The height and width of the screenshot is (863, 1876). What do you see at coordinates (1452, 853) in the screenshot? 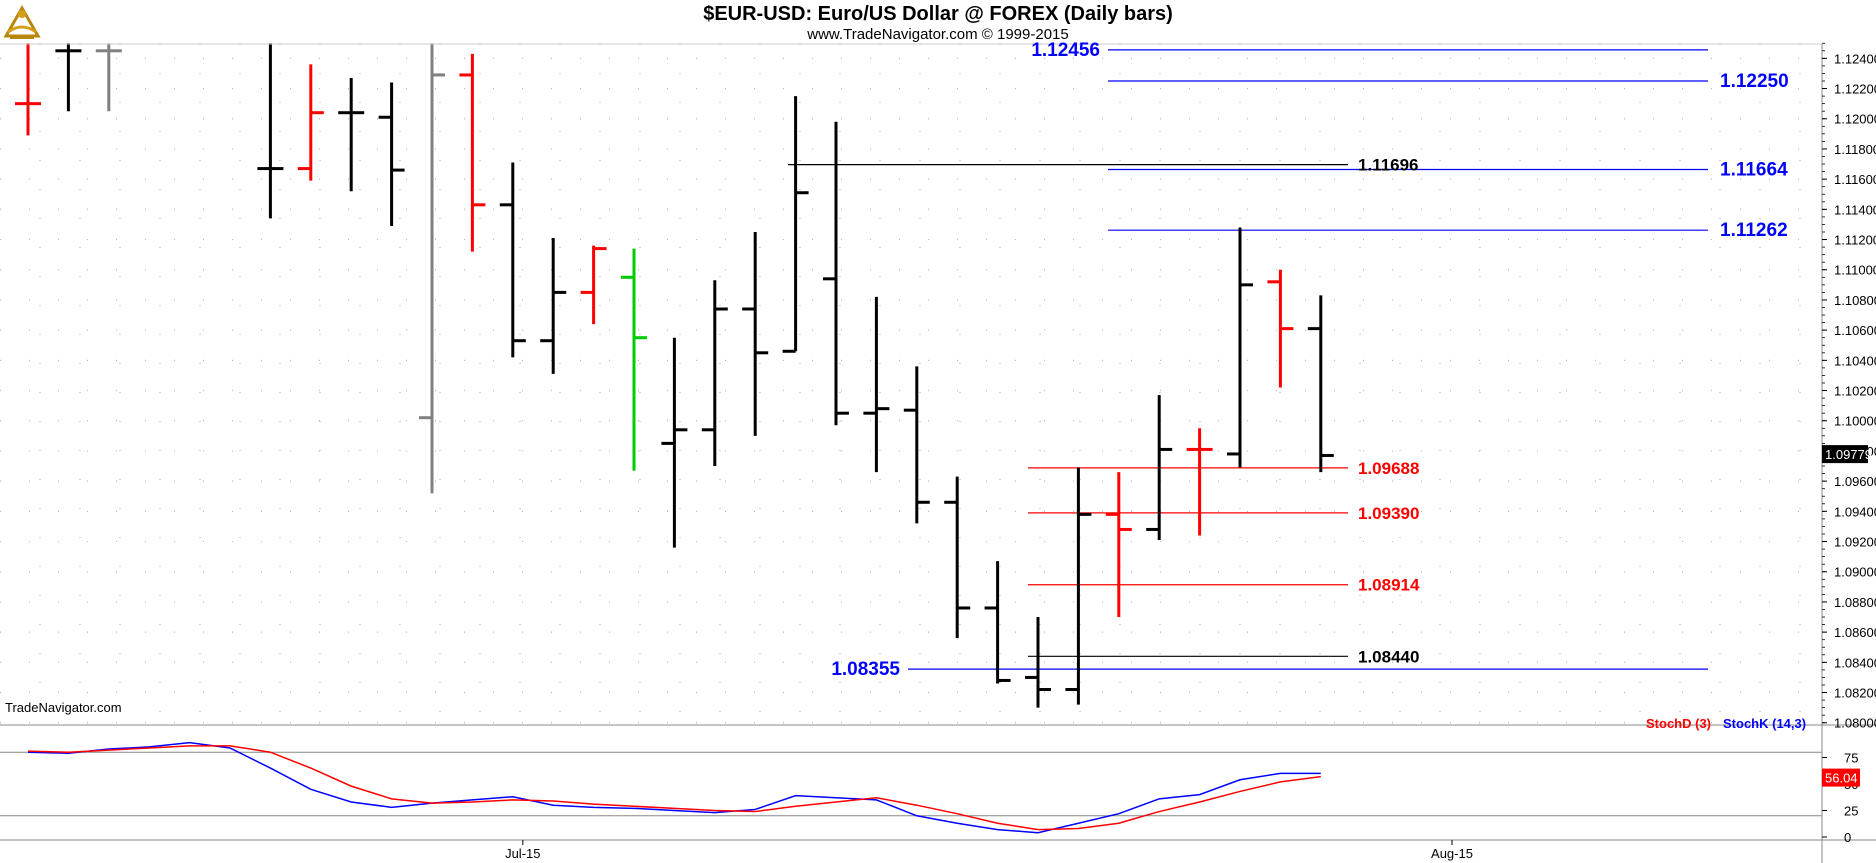
I see `x-tick-label: Aug-15` at bounding box center [1452, 853].